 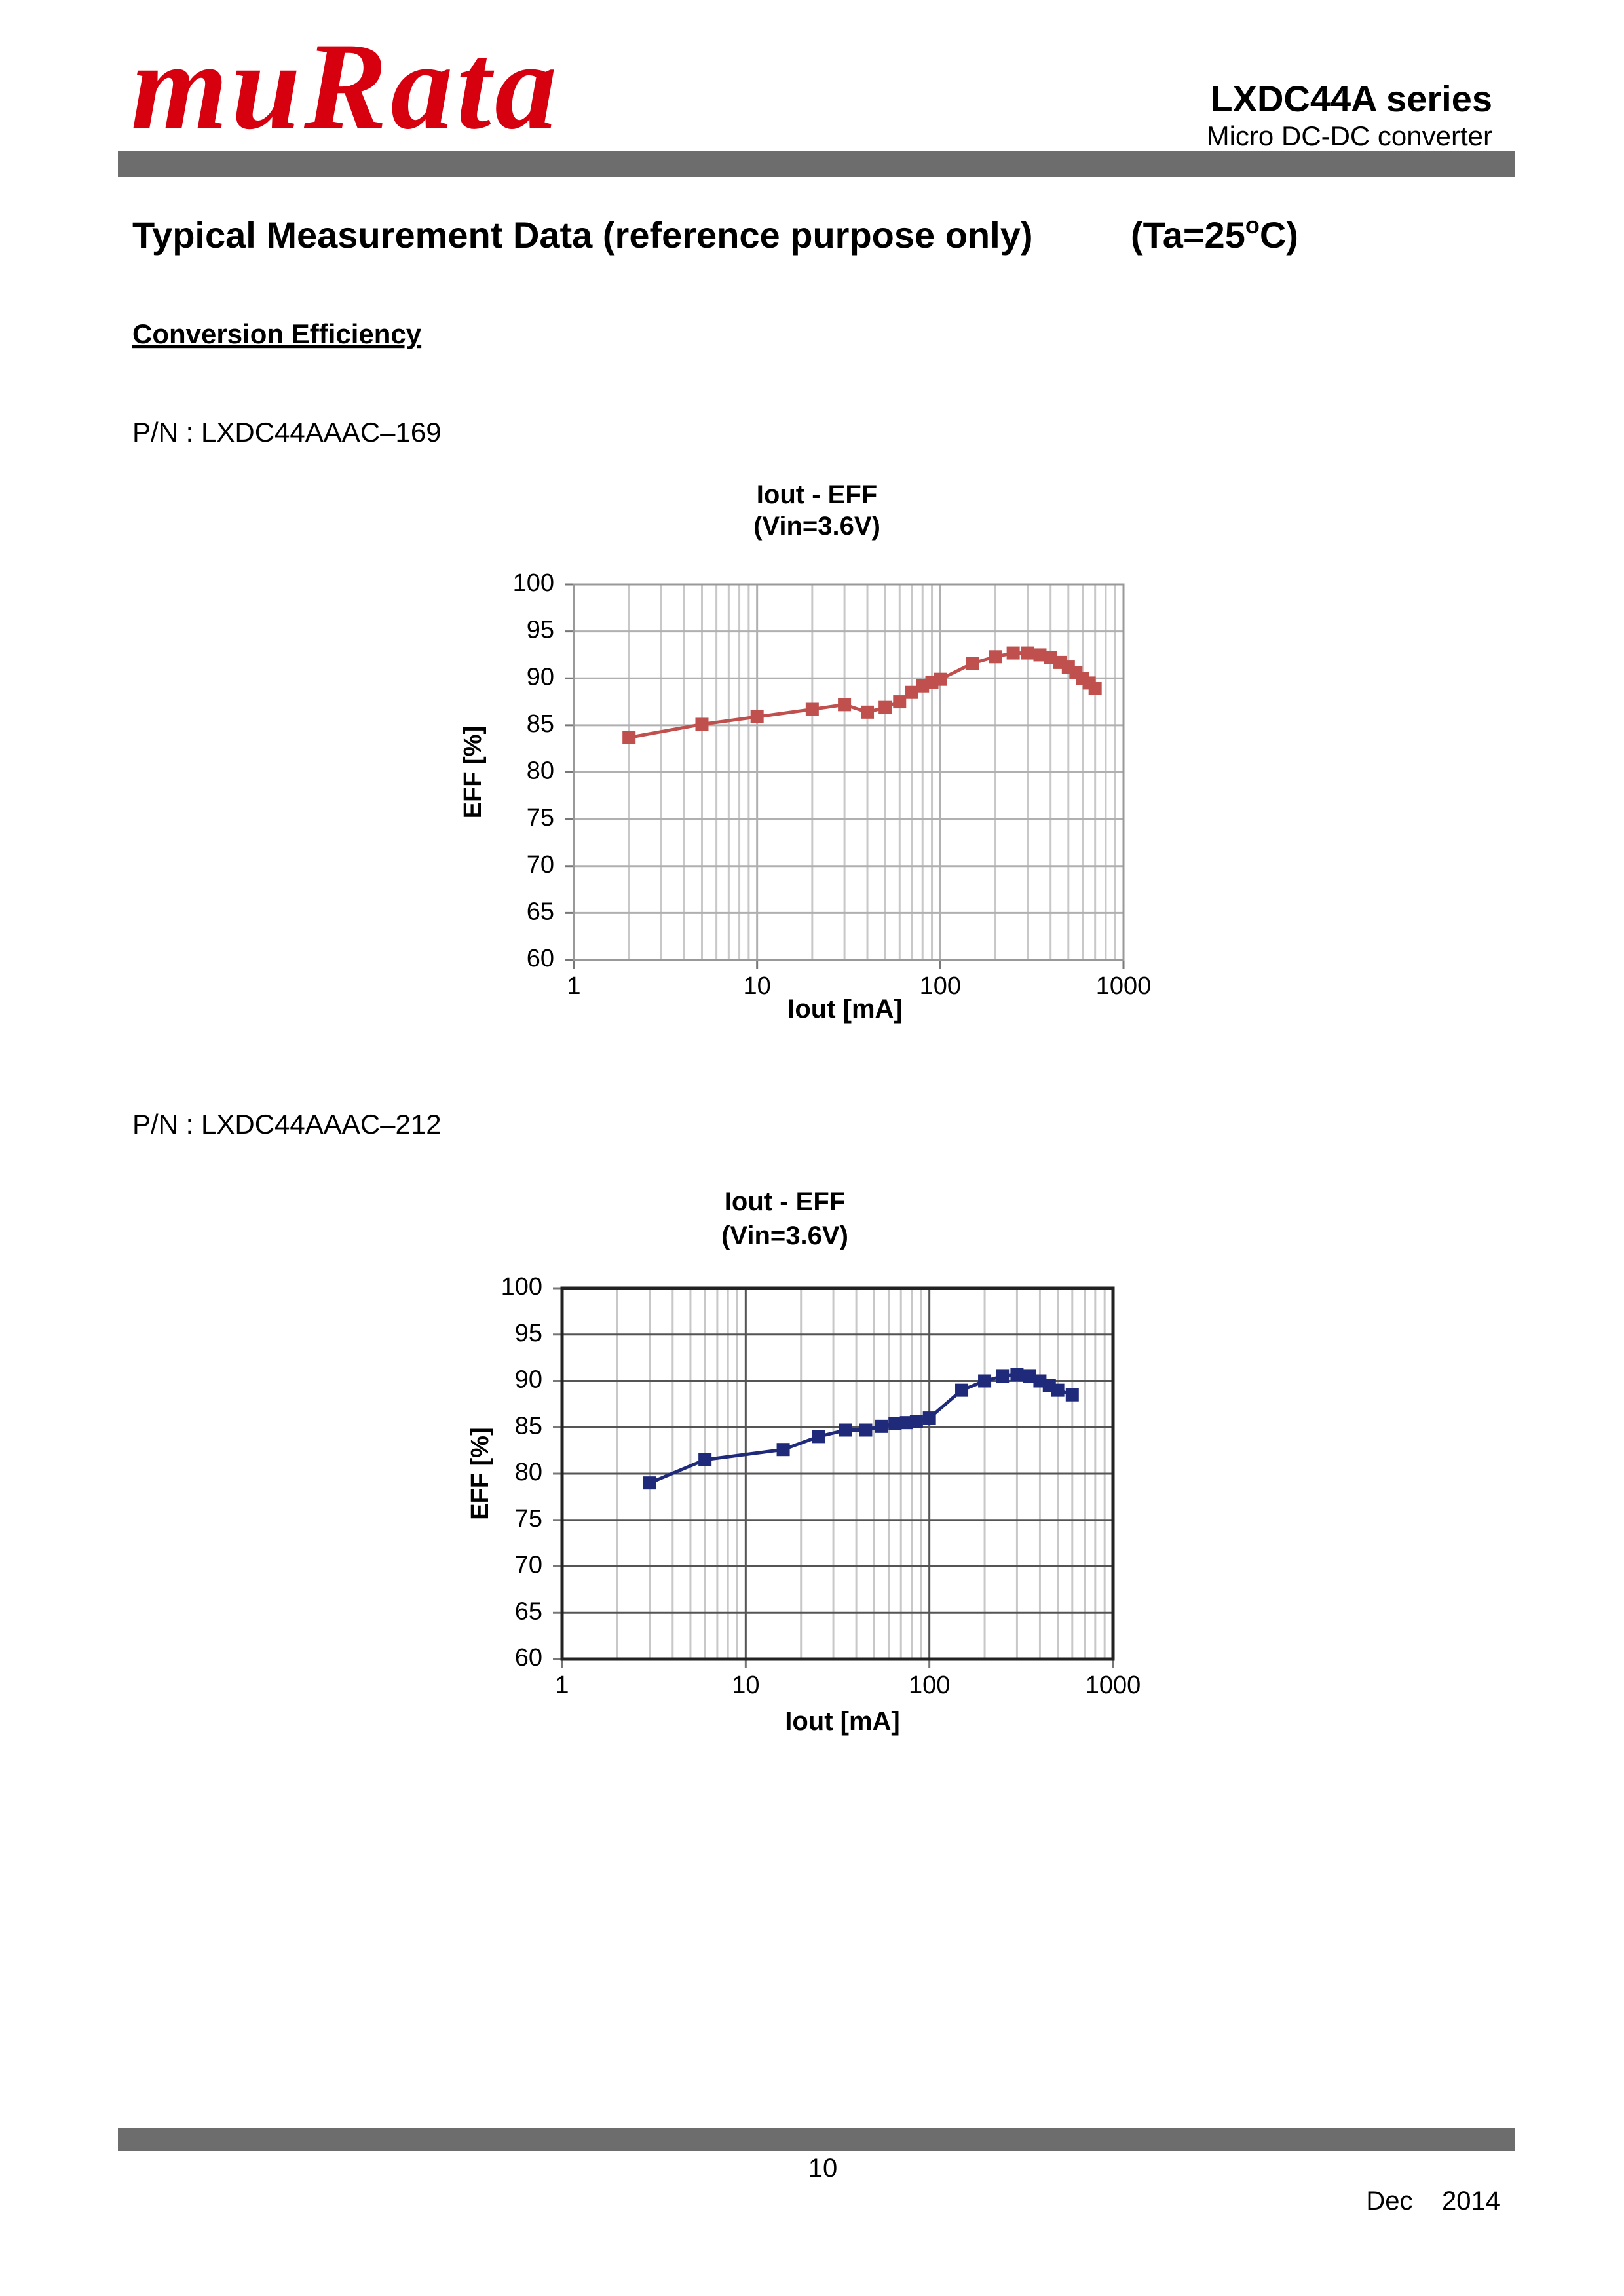 I want to click on condition: (Ta=25oC), so click(x=1214, y=234).